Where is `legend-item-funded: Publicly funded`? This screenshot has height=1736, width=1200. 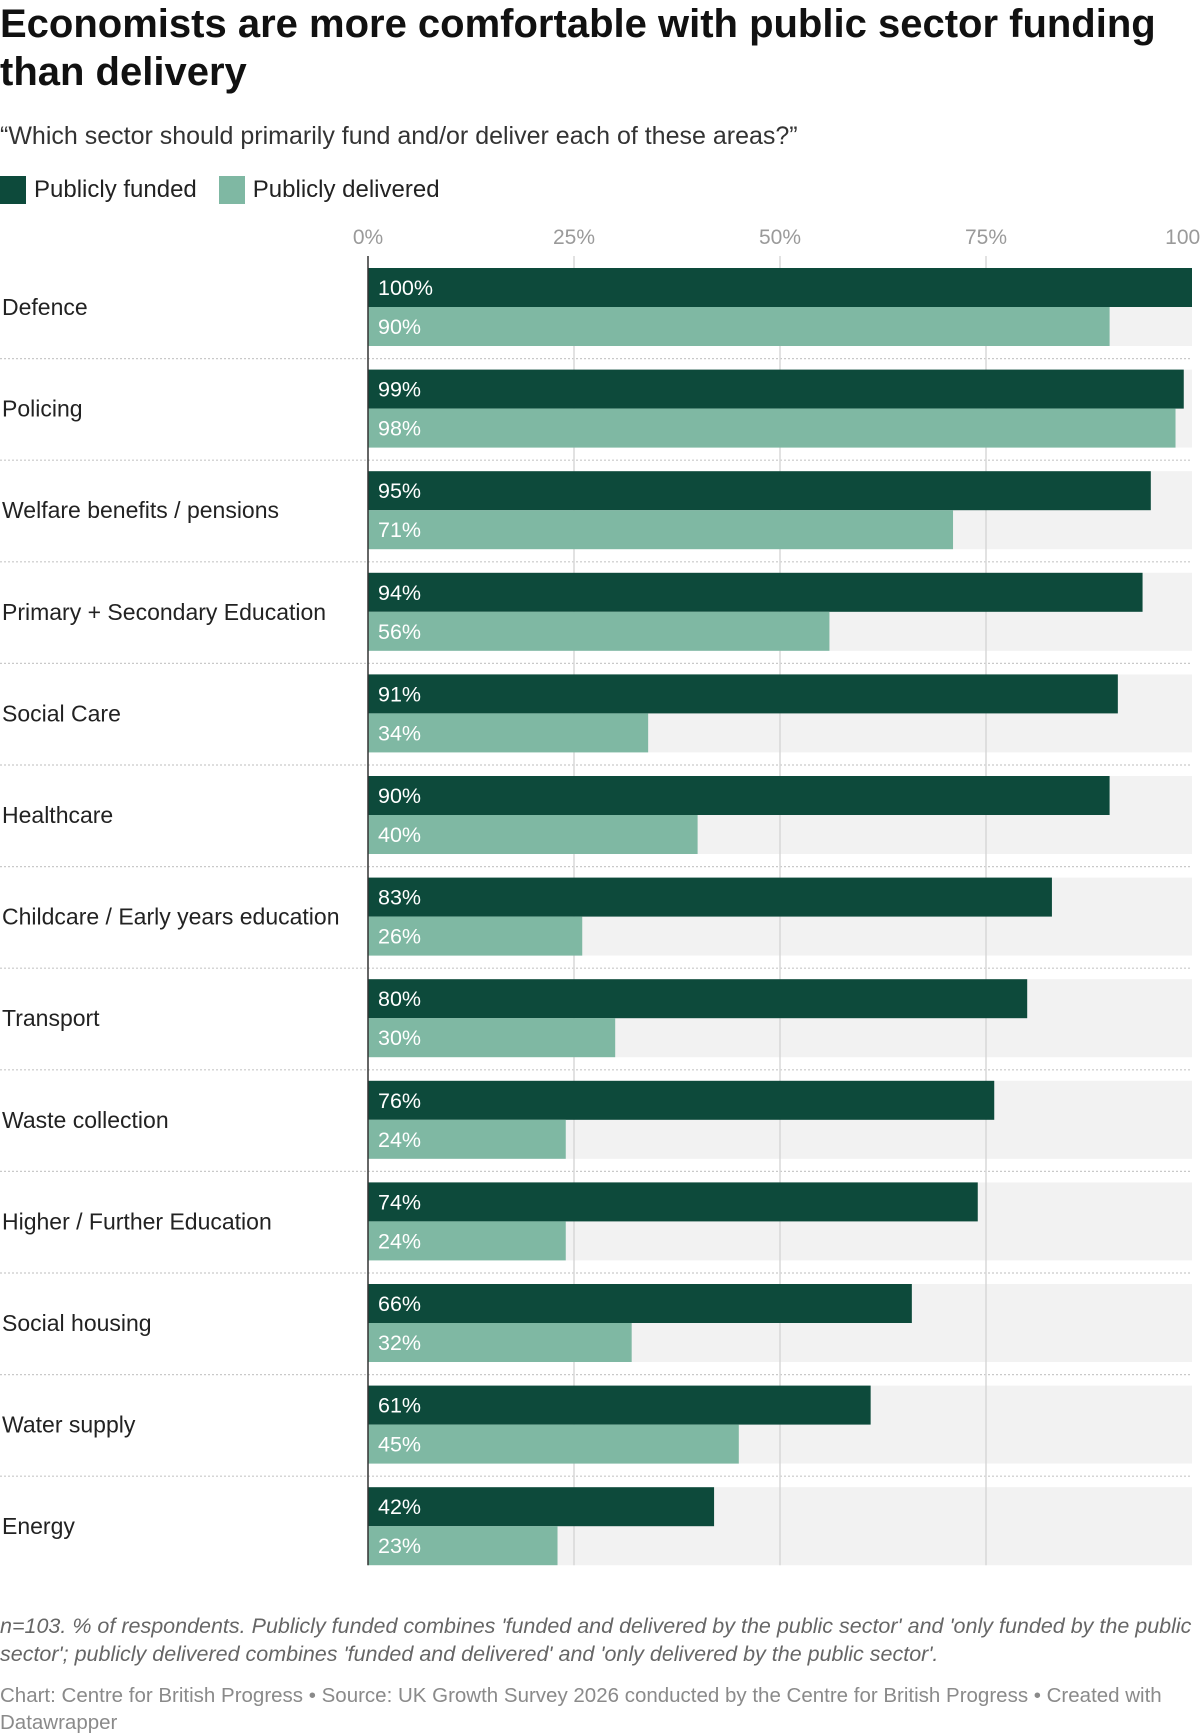
legend-item-funded: Publicly funded is located at coordinates (98, 190).